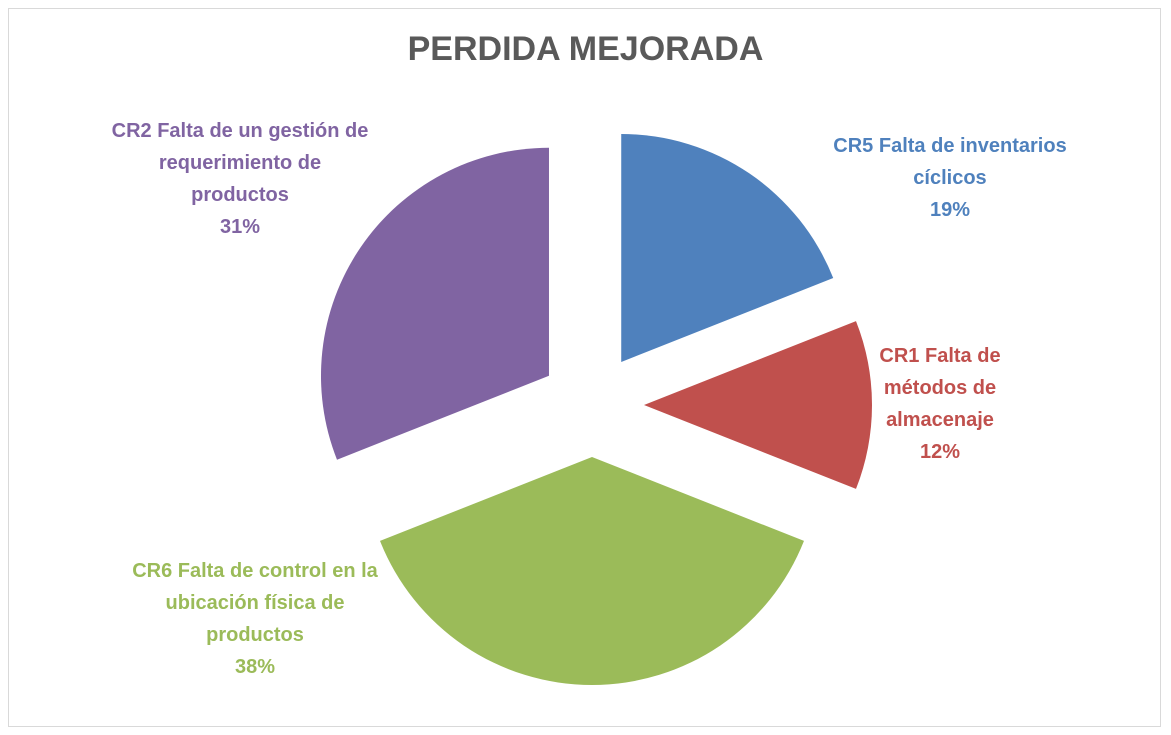 This screenshot has width=1171, height=735. I want to click on value-label: 19%, so click(950, 210).